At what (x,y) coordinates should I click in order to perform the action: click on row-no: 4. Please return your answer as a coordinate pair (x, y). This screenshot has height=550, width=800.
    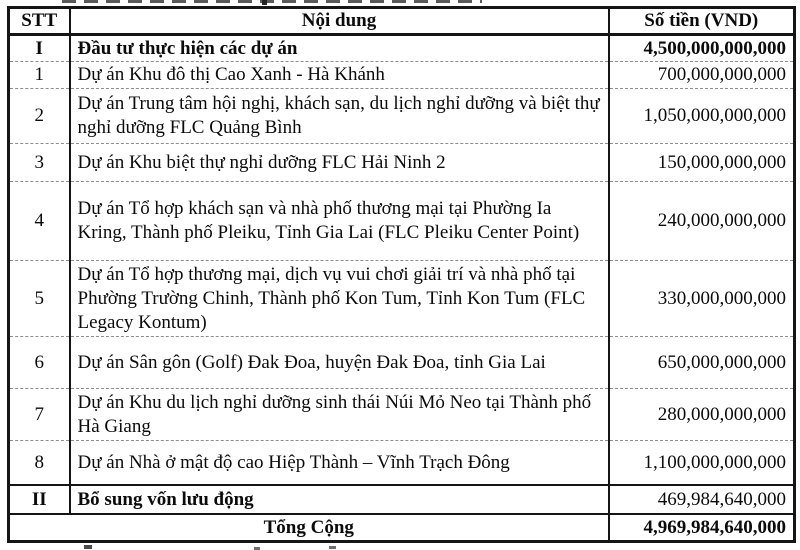
    Looking at the image, I should click on (39, 221).